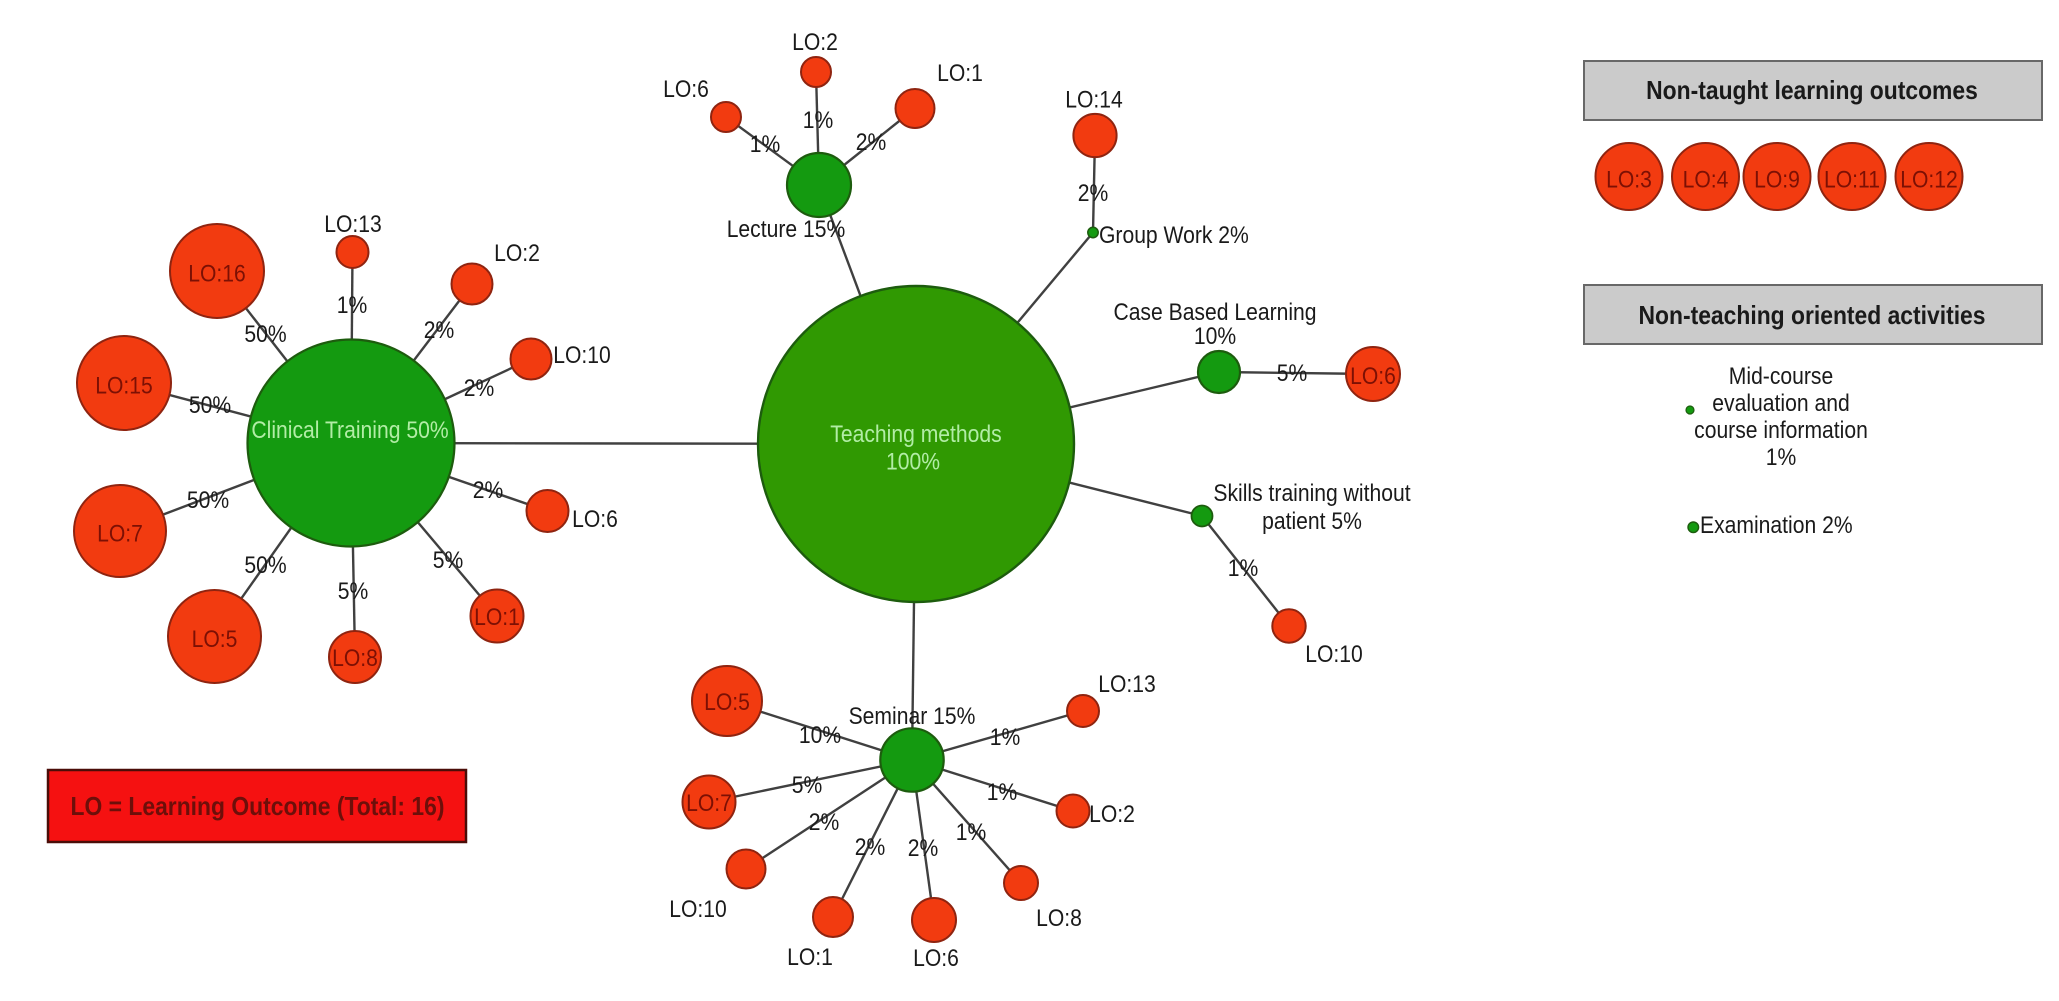 The width and height of the screenshot is (2059, 1001). What do you see at coordinates (1812, 315) in the screenshot?
I see `svg-text:Non-teaching oriented activiti: Non-teaching oriented activities` at bounding box center [1812, 315].